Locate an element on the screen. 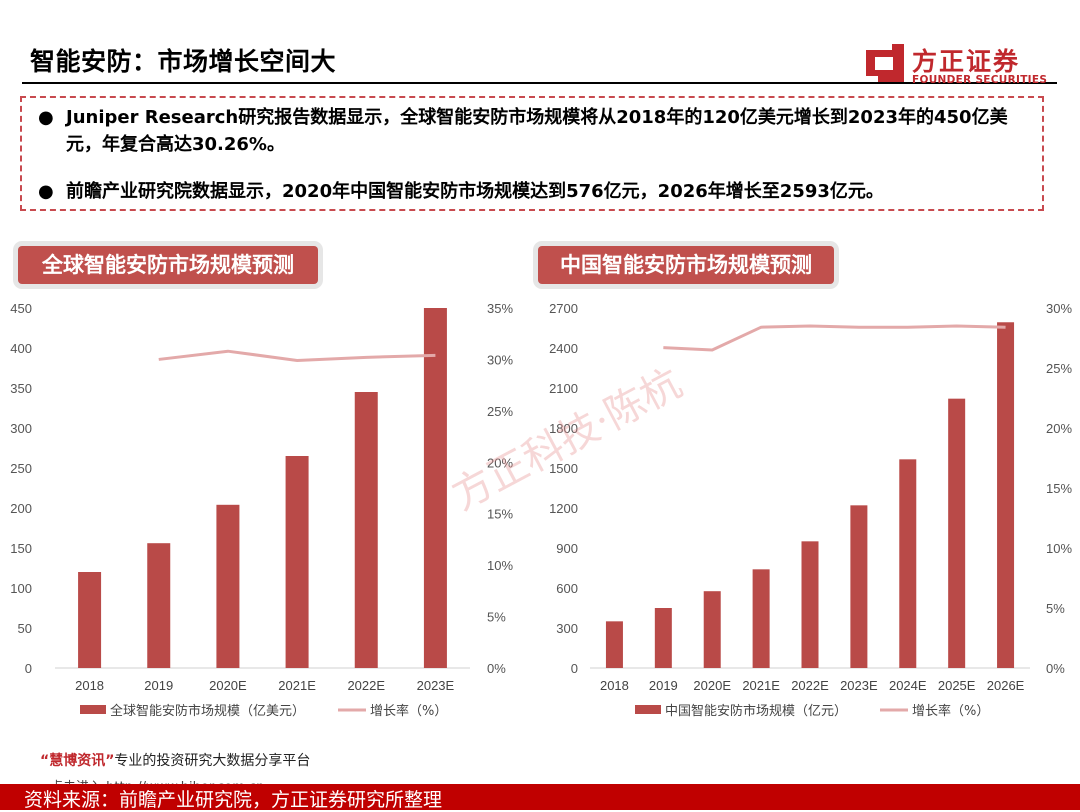 The image size is (1080, 812). source-note: 资料来源：前瞻产业研究院，方正证券研究所整理 is located at coordinates (233, 800).